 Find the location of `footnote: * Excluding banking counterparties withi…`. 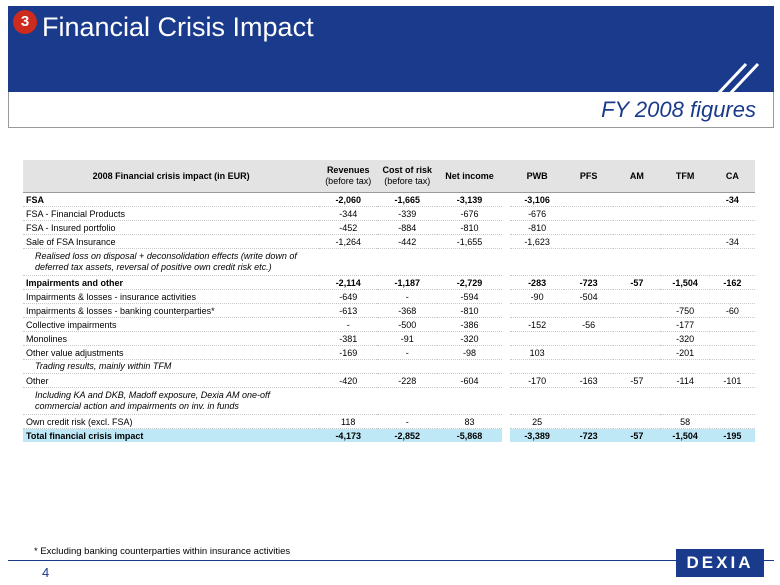

footnote: * Excluding banking counterparties withi… is located at coordinates (162, 551).